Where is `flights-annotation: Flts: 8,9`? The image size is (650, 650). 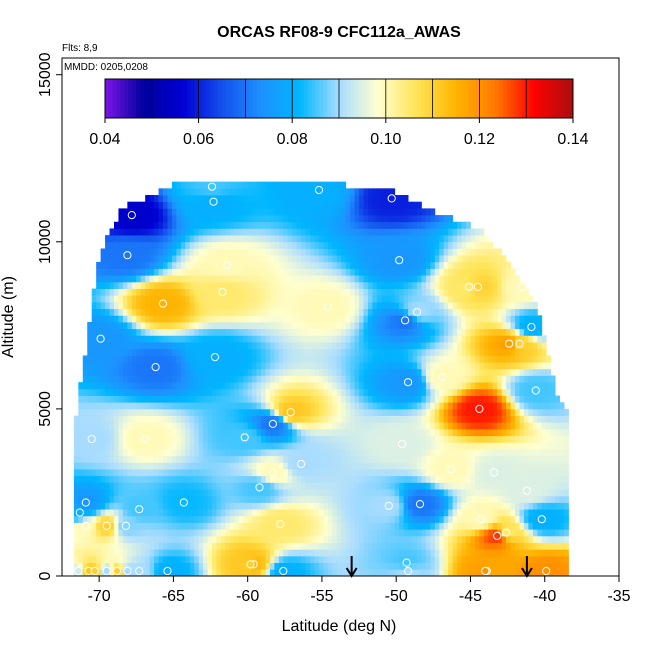
flights-annotation: Flts: 8,9 is located at coordinates (80, 48).